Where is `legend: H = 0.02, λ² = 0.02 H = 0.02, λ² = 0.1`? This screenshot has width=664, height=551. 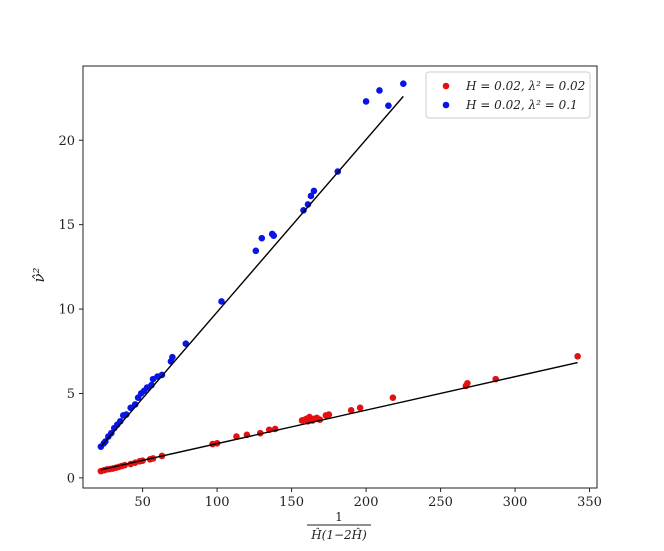 legend: H = 0.02, λ² = 0.02 H = 0.02, λ² = 0.1 is located at coordinates (508, 95).